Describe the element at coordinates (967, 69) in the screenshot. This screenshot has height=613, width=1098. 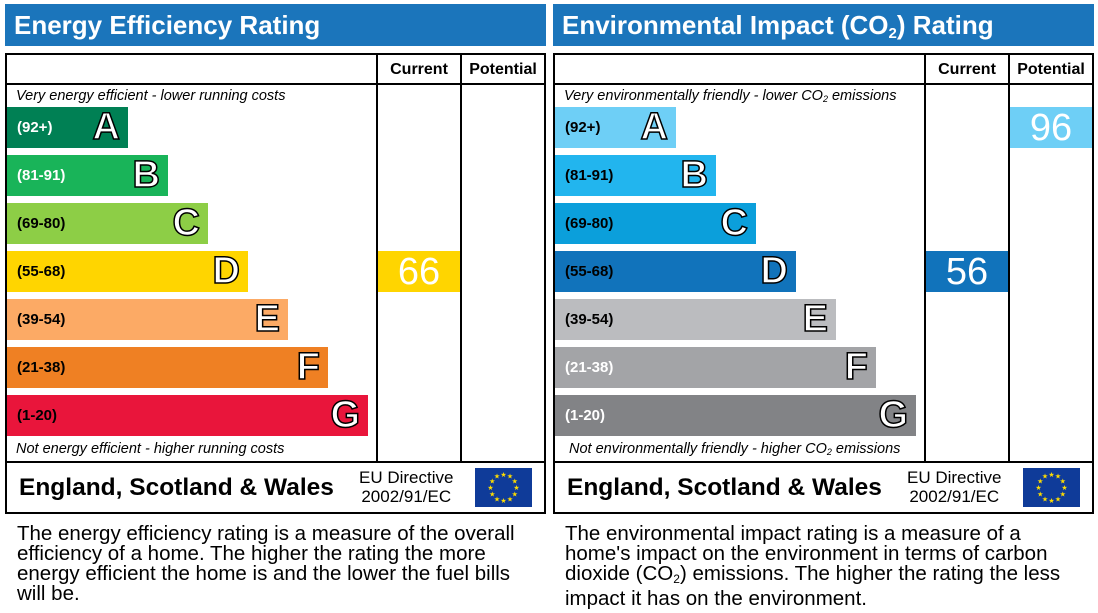
I see `environment-current-header: Current` at that location.